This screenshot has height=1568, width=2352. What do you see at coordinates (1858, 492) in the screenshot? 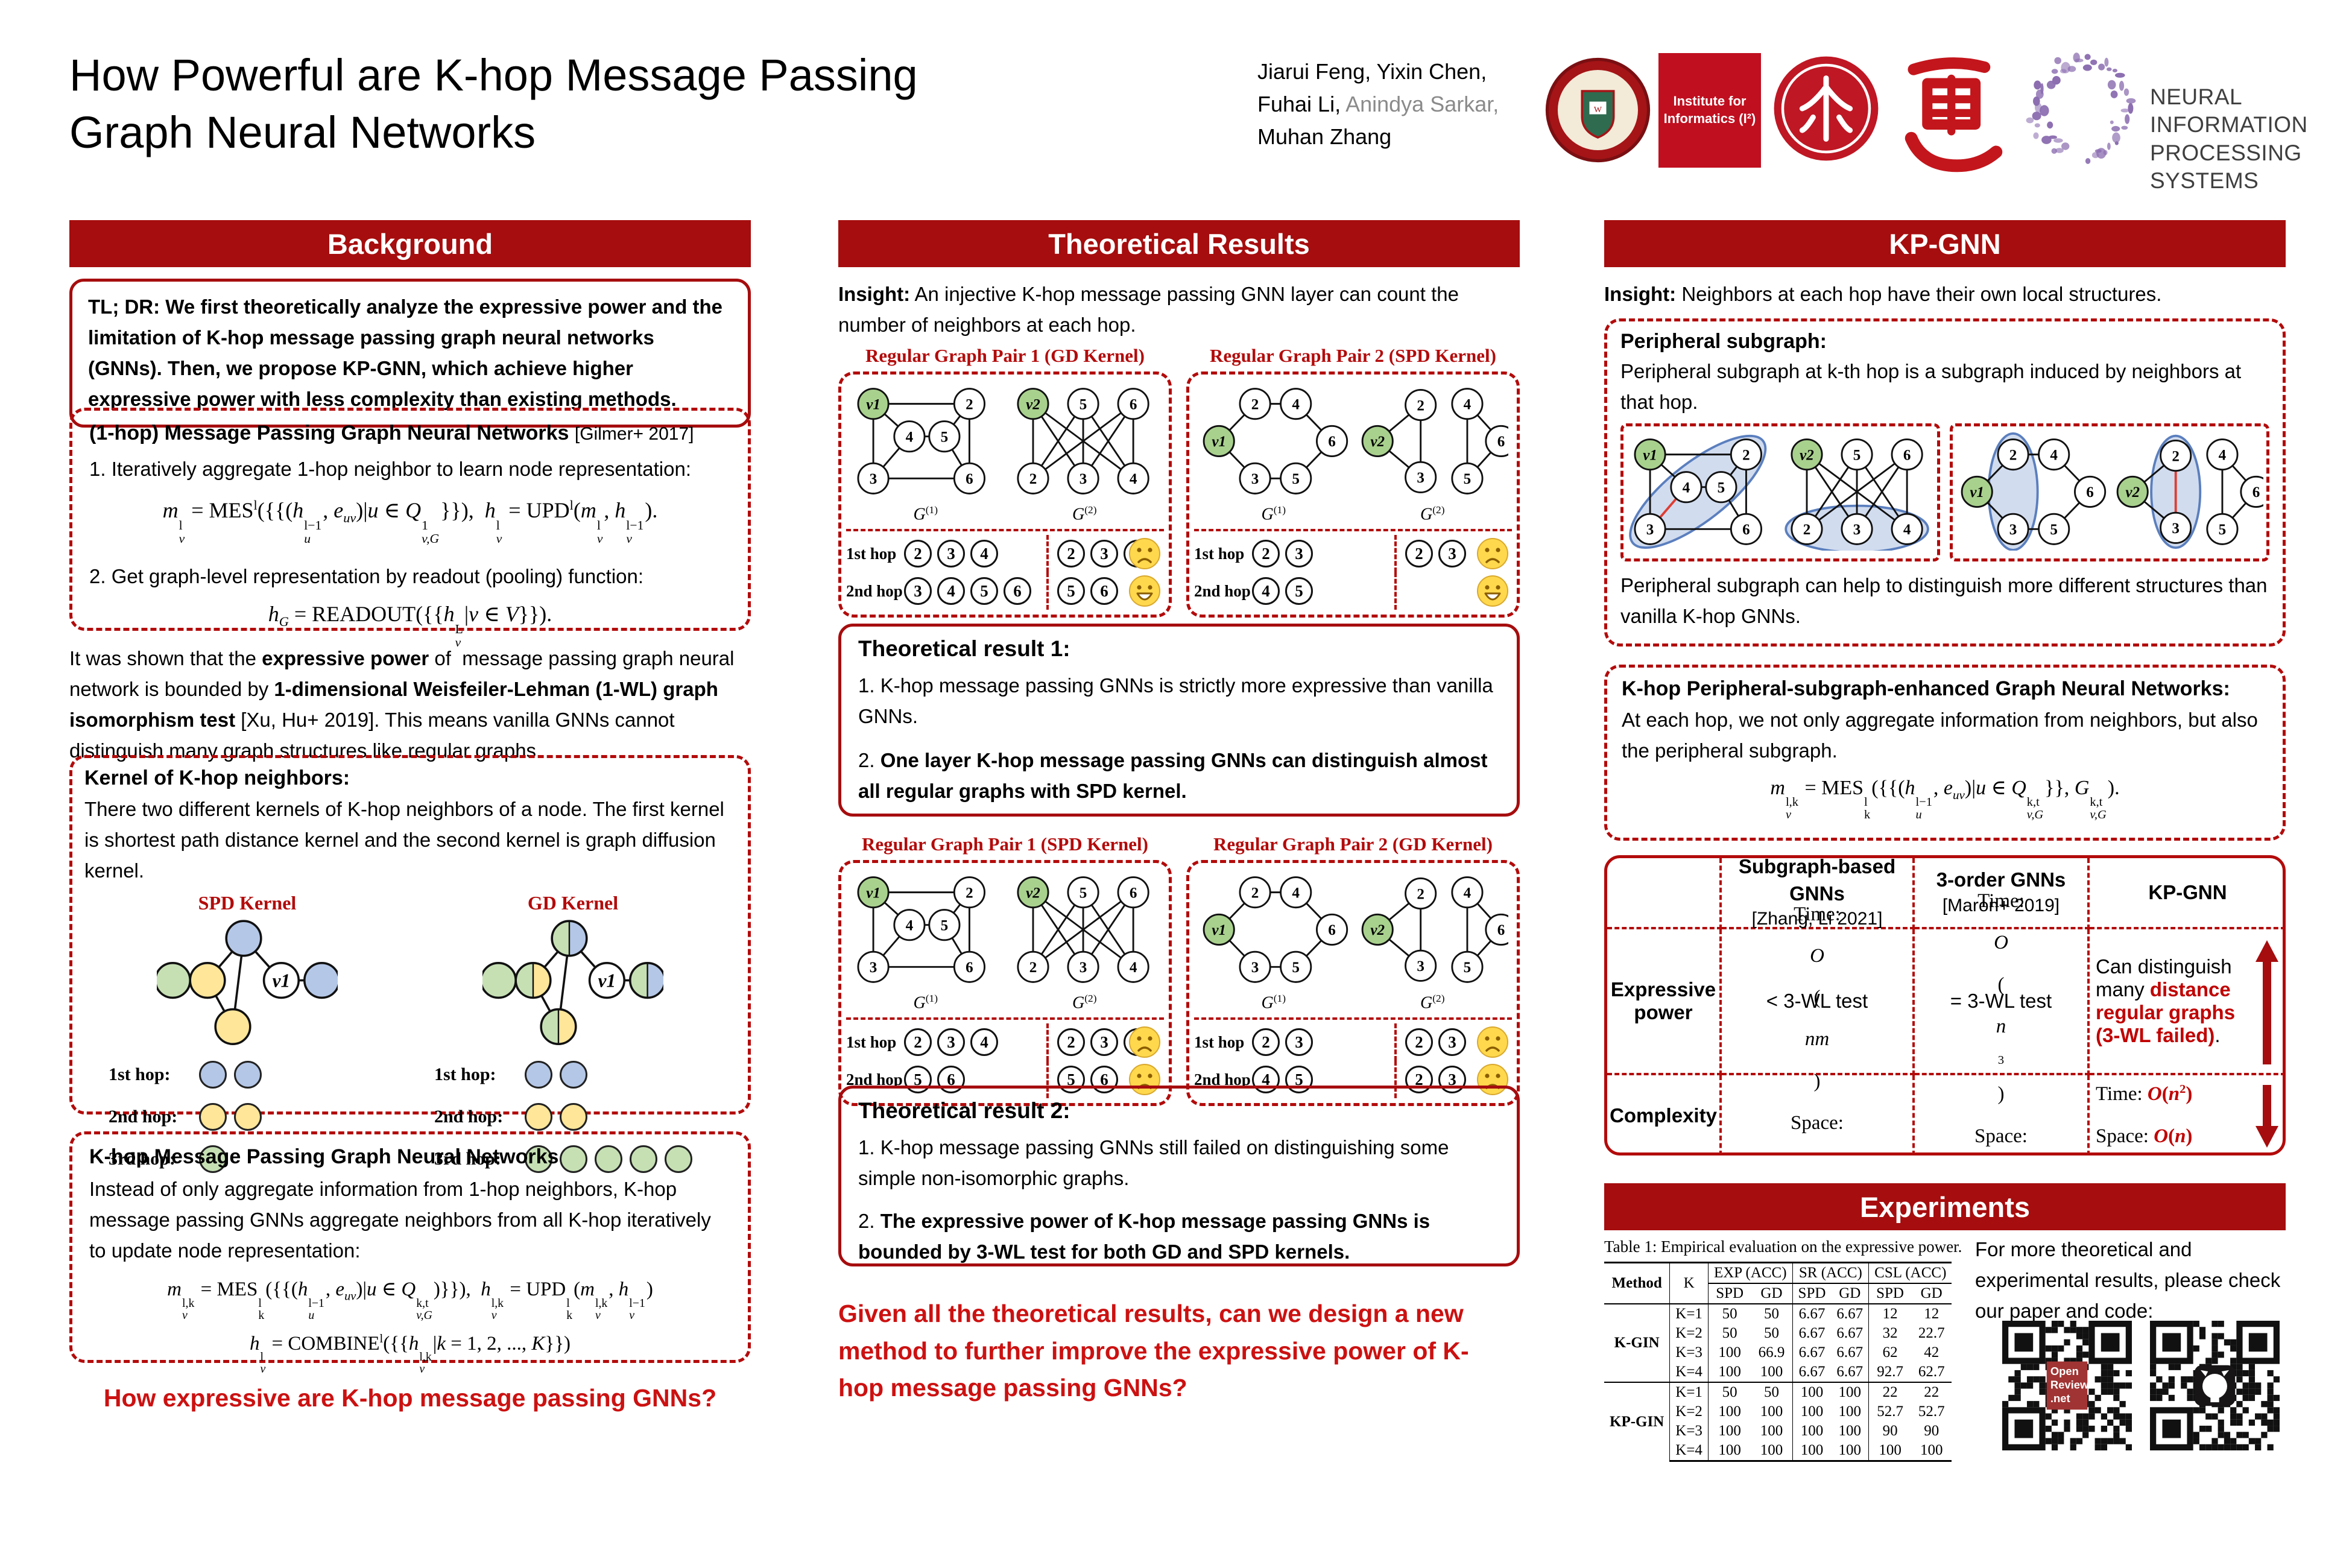
I see `peripheral-graph-g2: v2 5 6 2 3 4` at bounding box center [1858, 492].